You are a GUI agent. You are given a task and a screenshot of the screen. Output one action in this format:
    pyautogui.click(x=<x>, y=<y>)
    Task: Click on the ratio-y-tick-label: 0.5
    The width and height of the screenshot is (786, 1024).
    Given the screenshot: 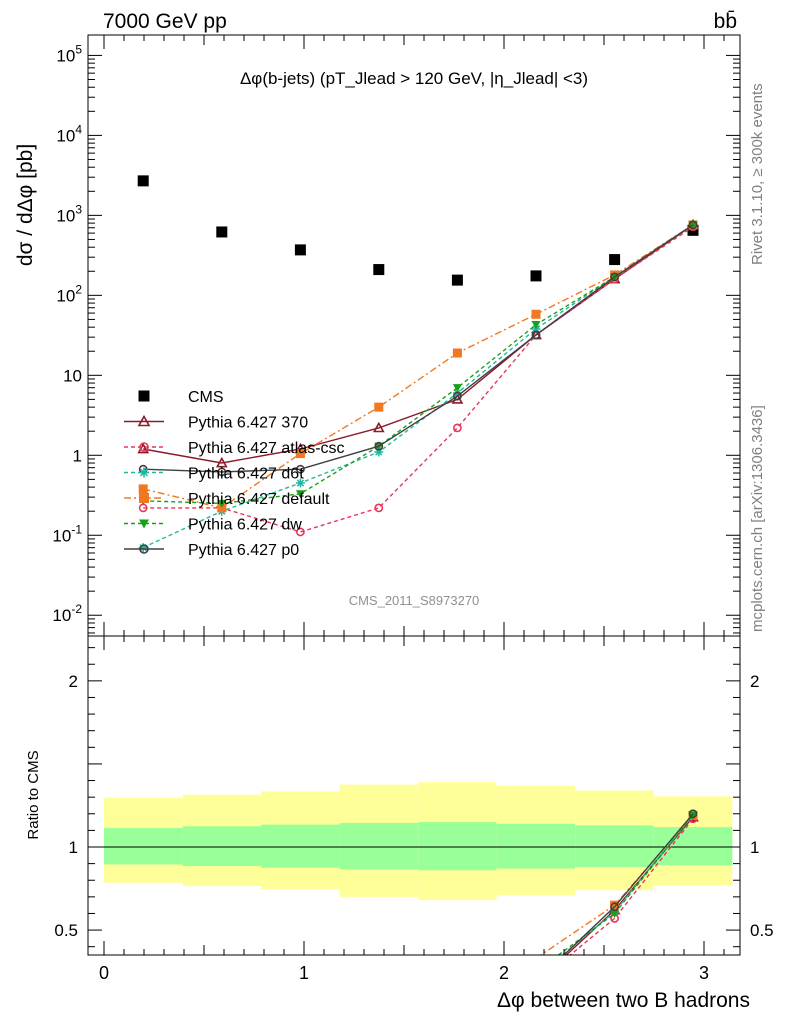 What is the action you would take?
    pyautogui.click(x=66, y=930)
    